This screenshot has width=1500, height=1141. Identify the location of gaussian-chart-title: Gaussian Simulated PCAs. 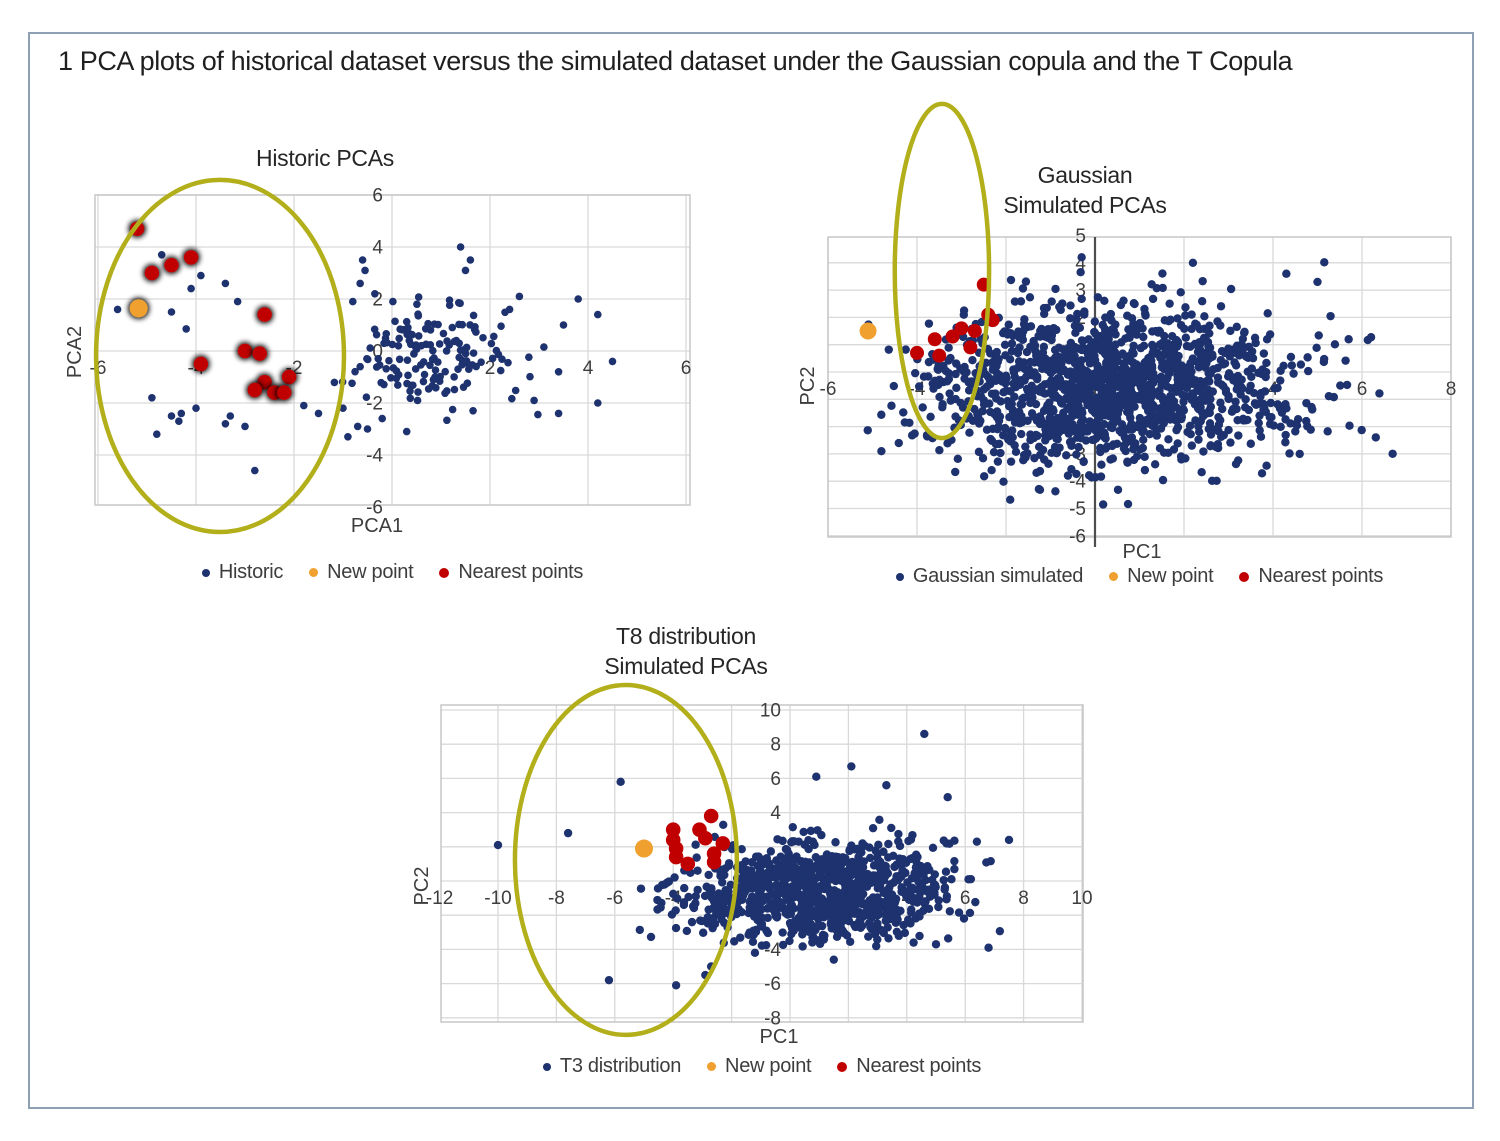
(1085, 190).